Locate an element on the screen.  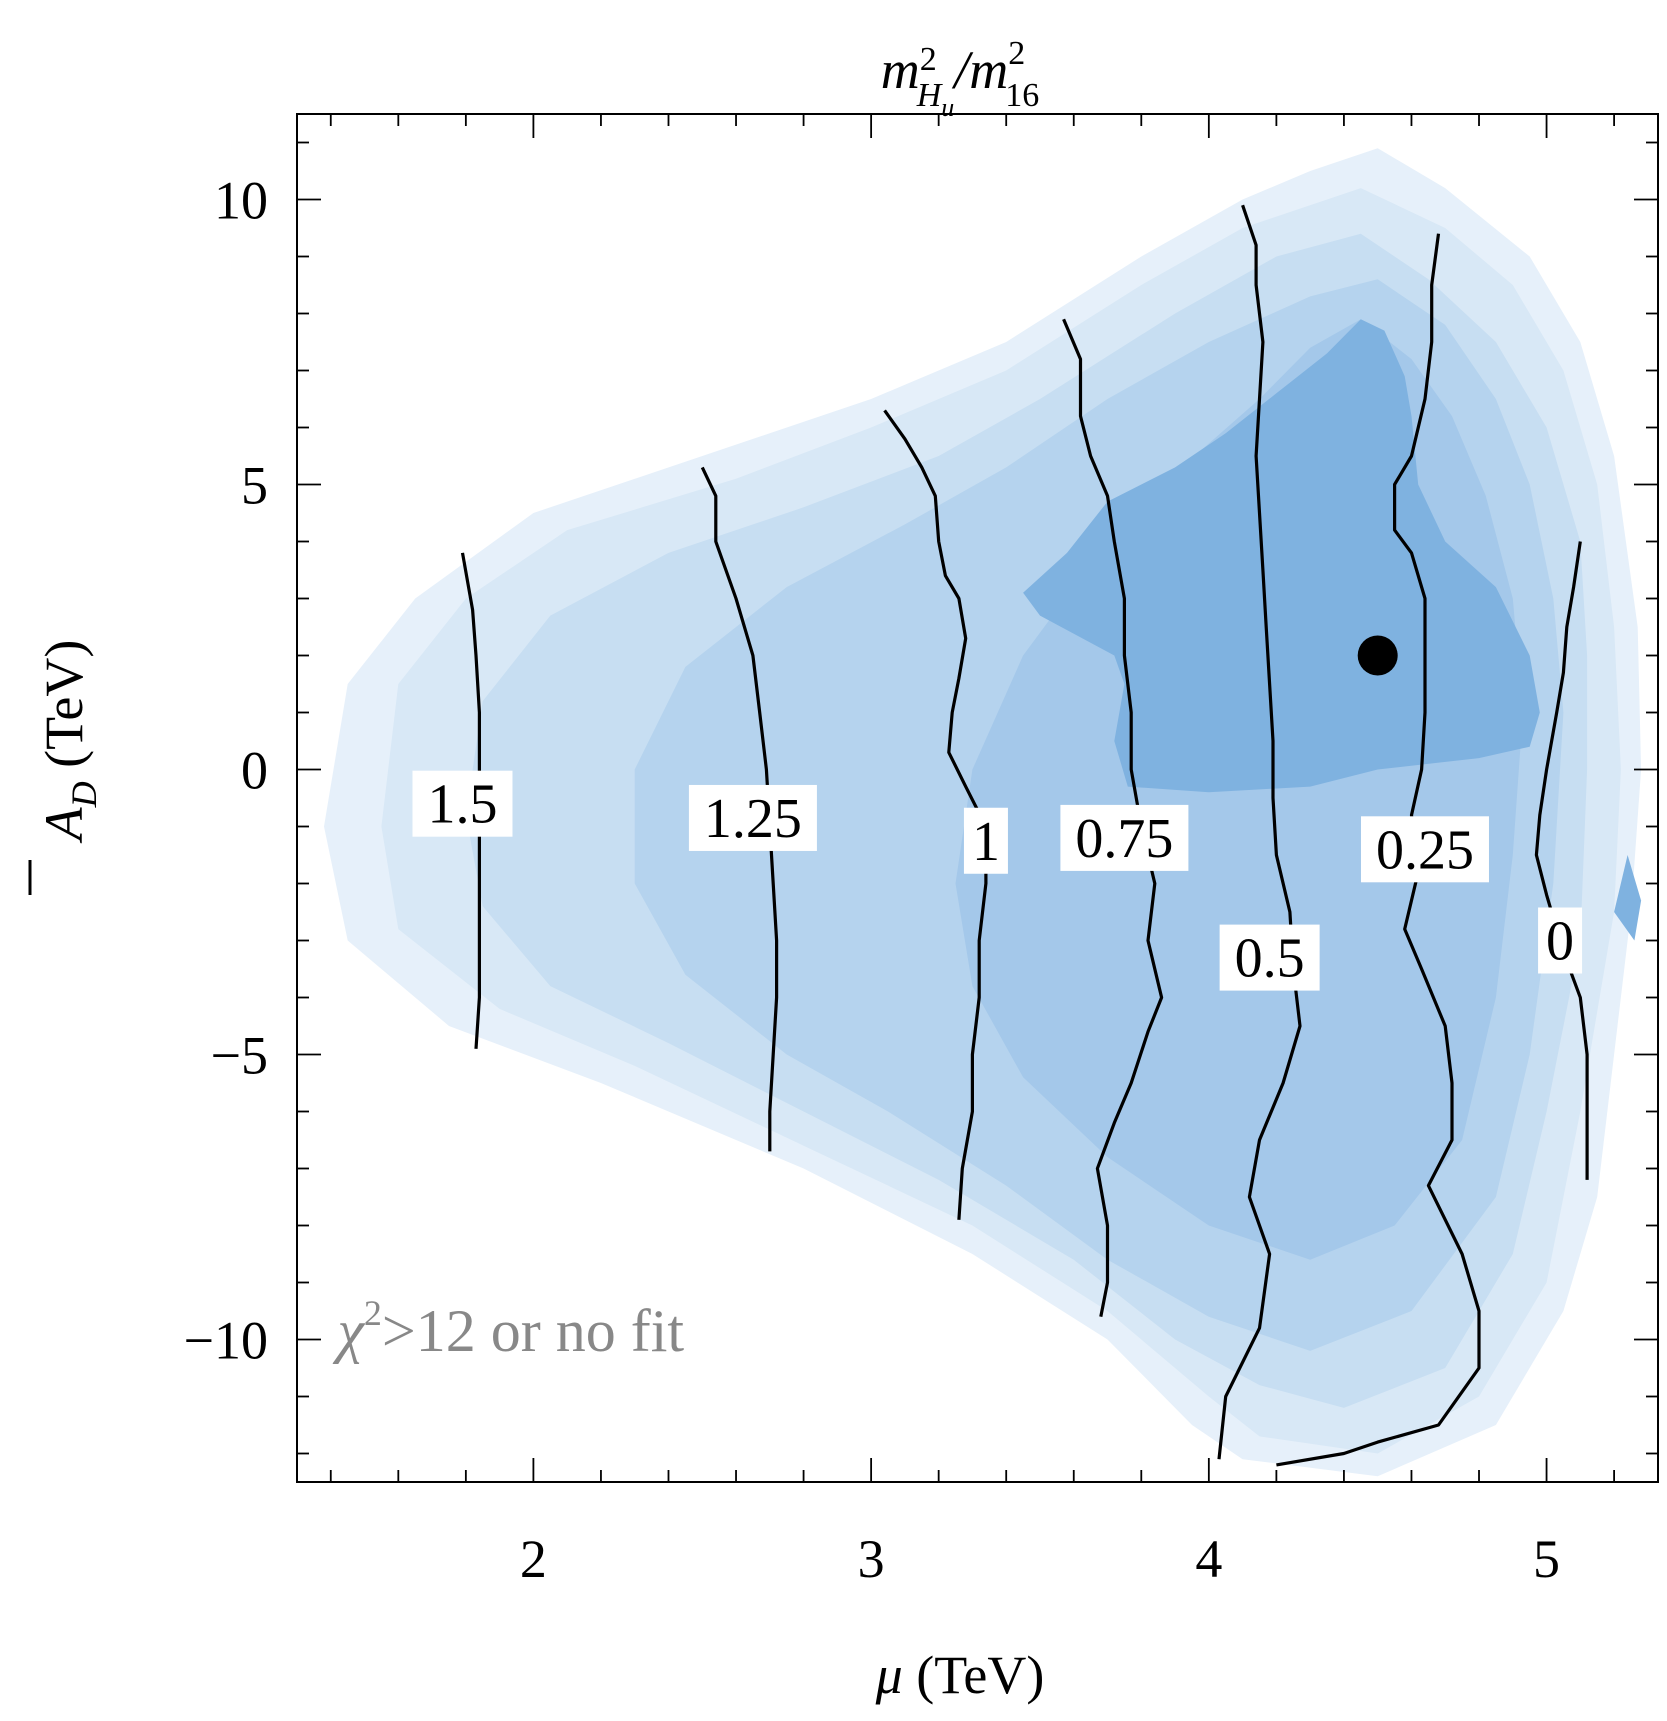
best-fit-point is located at coordinates (1377, 655).